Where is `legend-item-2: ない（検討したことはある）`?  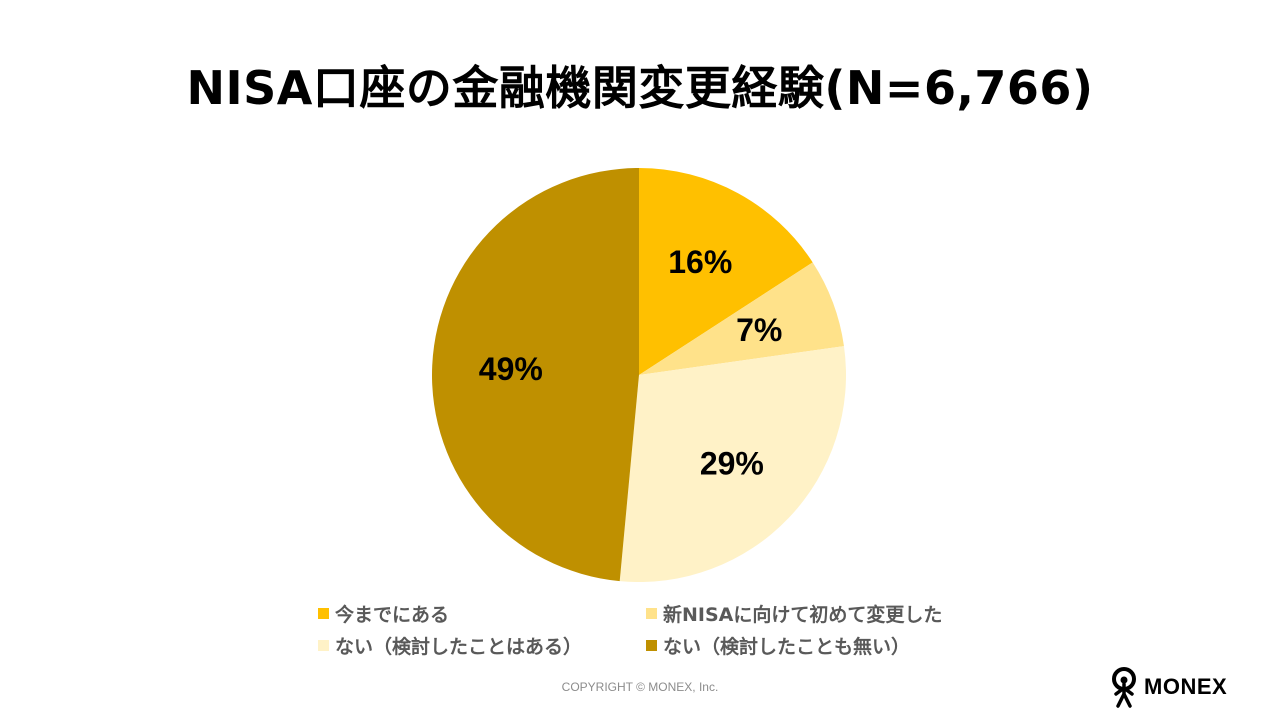
legend-item-2: ない（検討したことはある） is located at coordinates (450, 645).